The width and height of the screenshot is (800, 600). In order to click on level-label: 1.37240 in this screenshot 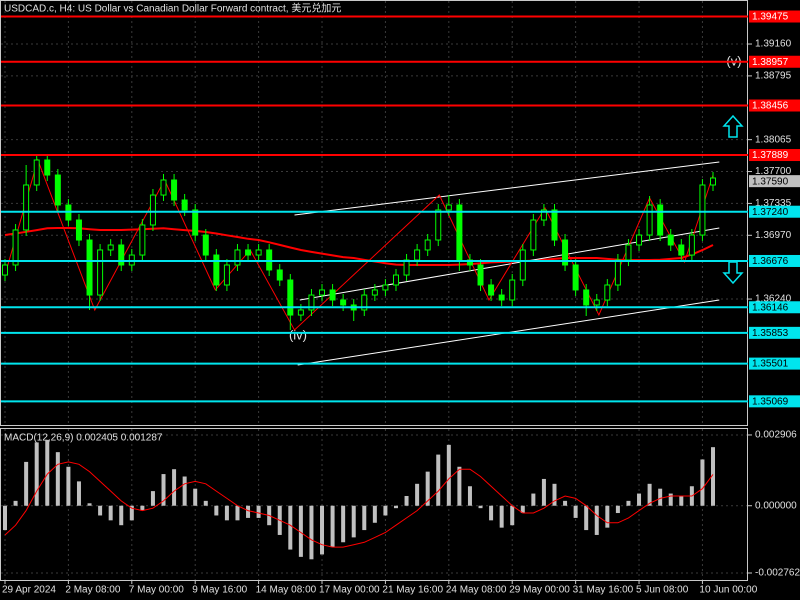, I will do `click(770, 212)`.